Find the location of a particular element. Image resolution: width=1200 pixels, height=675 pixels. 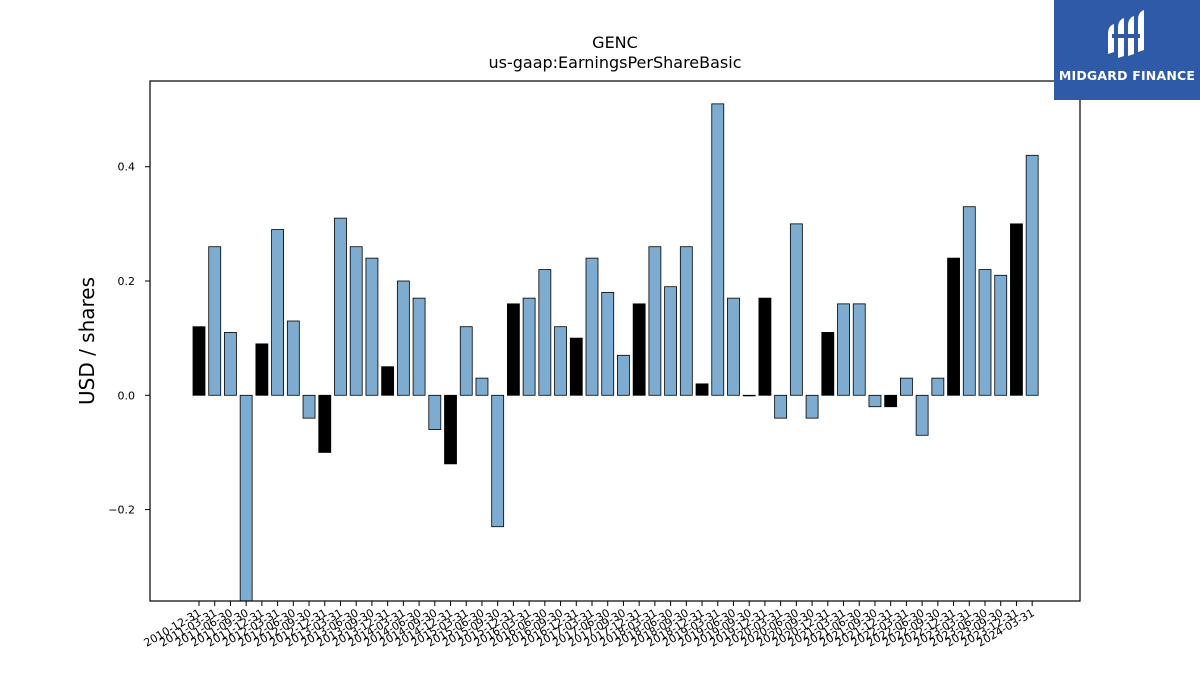

y-axis-label: USD / shares is located at coordinates (87, 341).